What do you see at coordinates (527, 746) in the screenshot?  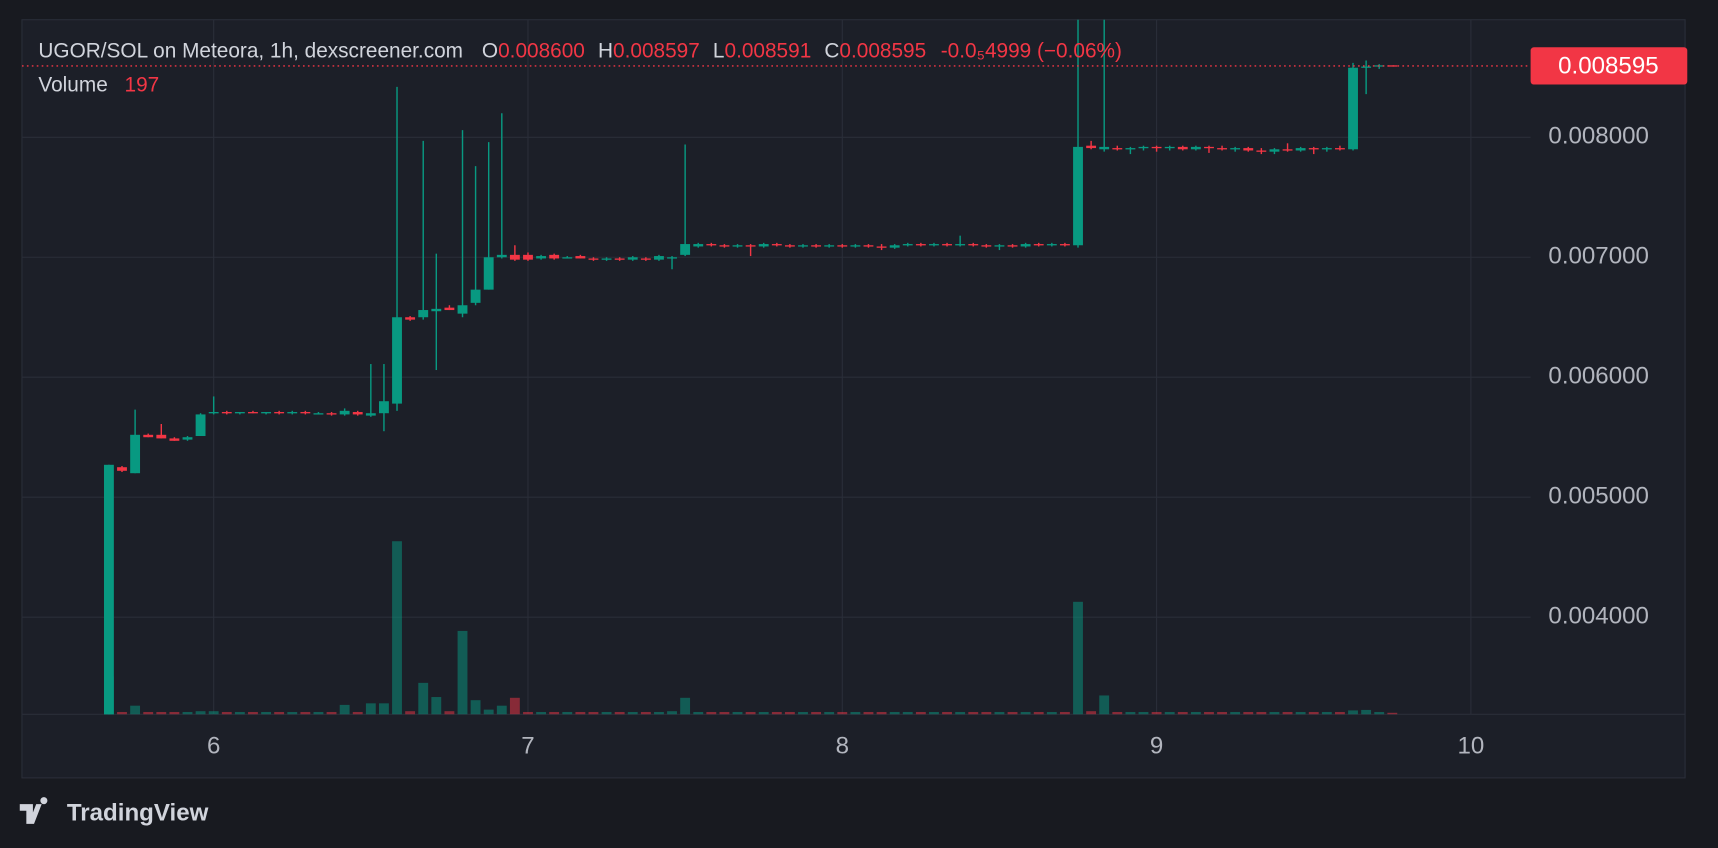 I see `x-tick-label: 7` at bounding box center [527, 746].